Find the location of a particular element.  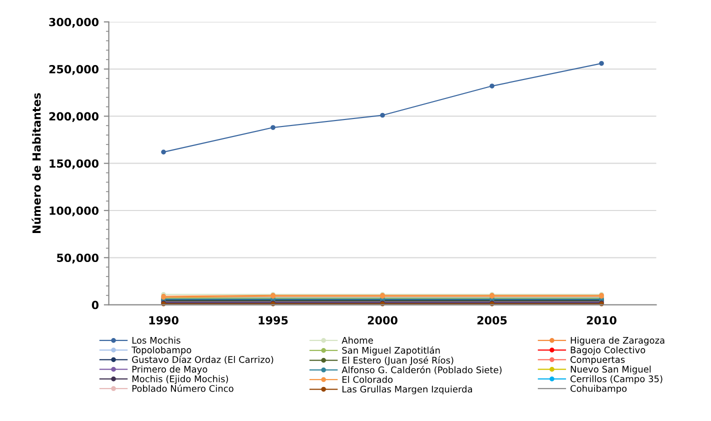

x-tick-label: 1990 is located at coordinates (163, 320).